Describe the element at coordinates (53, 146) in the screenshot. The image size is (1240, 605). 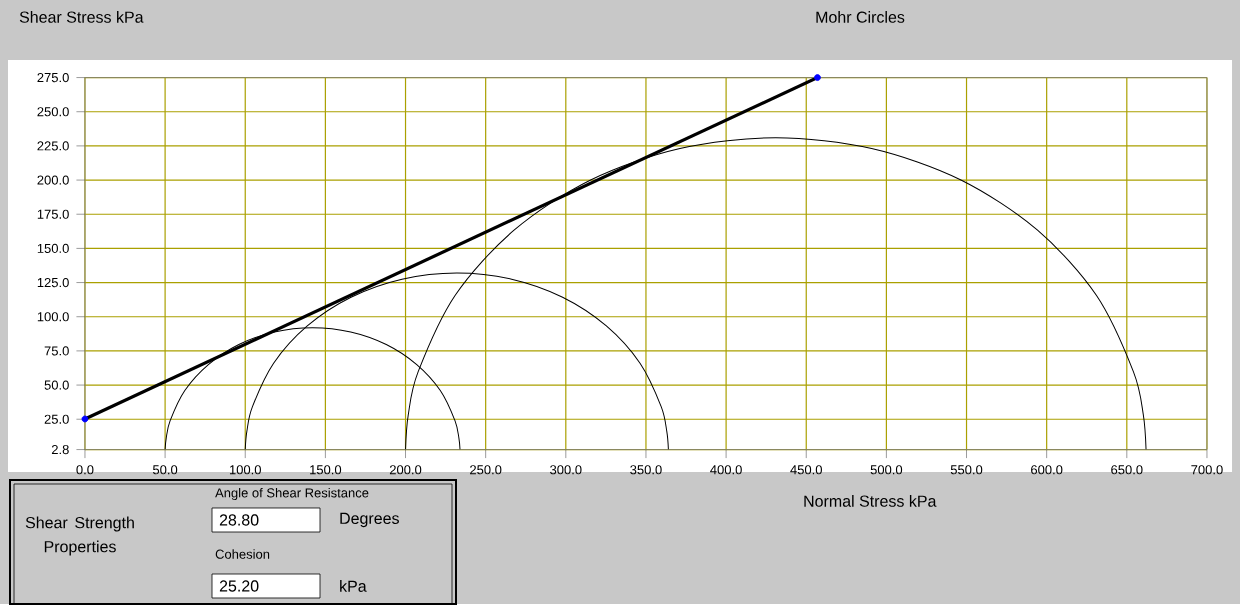
I see `y-tick-label: 225.0` at that location.